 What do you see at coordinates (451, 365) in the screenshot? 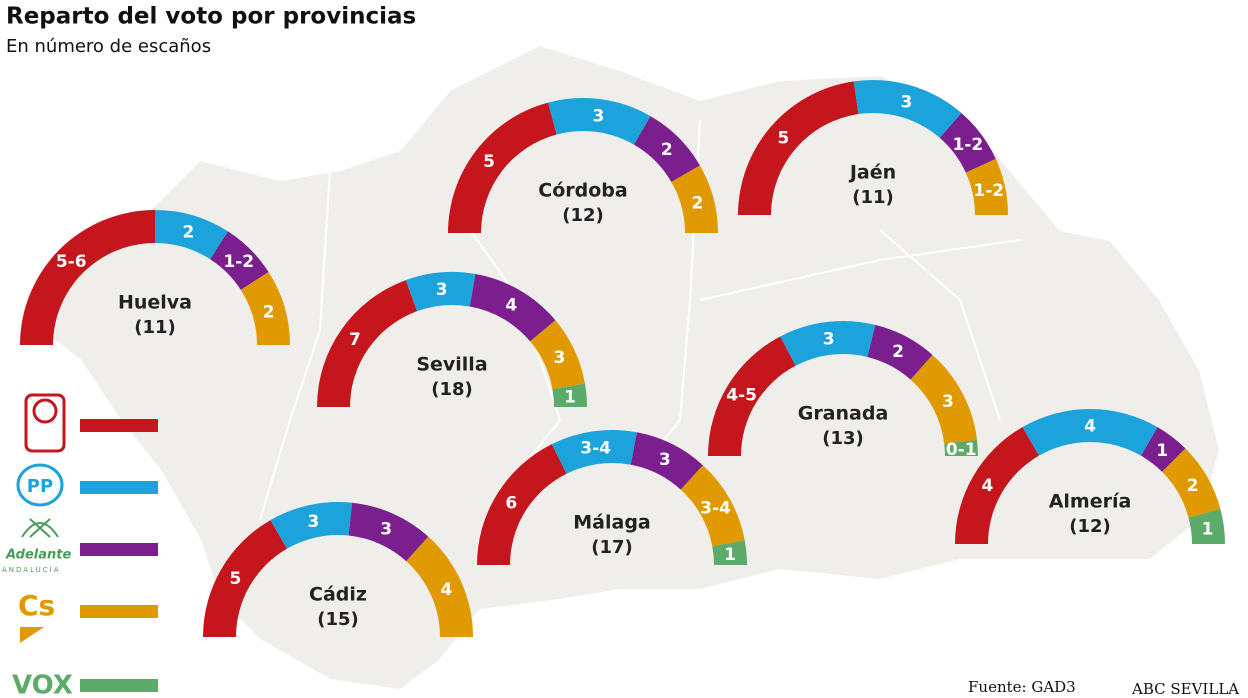
I see `province-name: Sevilla` at bounding box center [451, 365].